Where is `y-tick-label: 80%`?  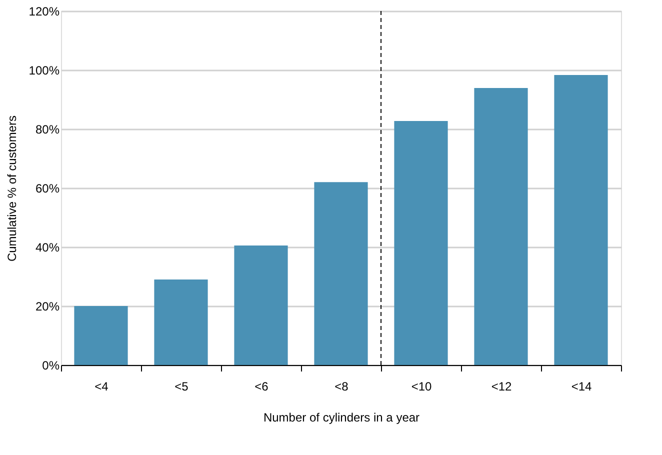
y-tick-label: 80% is located at coordinates (47, 129).